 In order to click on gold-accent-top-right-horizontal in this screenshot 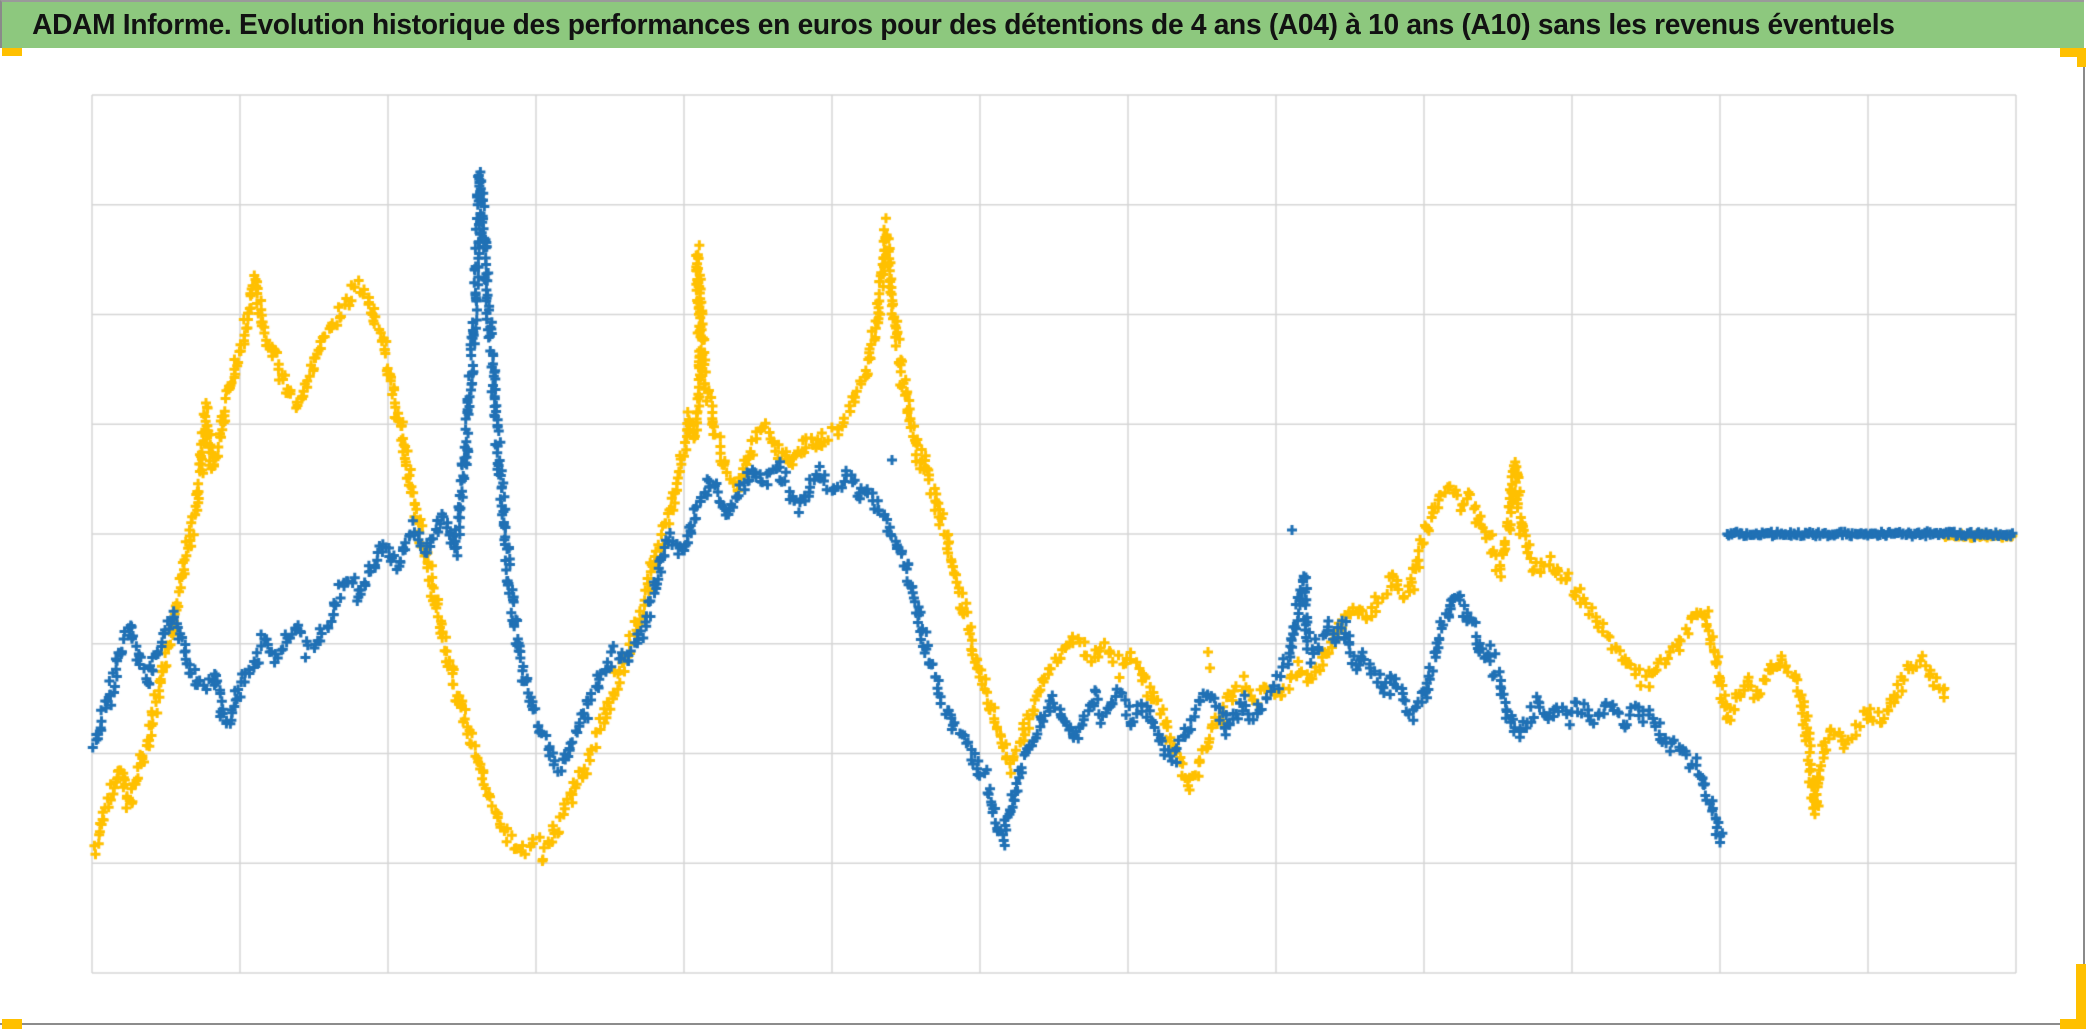, I will do `click(2073, 52)`.